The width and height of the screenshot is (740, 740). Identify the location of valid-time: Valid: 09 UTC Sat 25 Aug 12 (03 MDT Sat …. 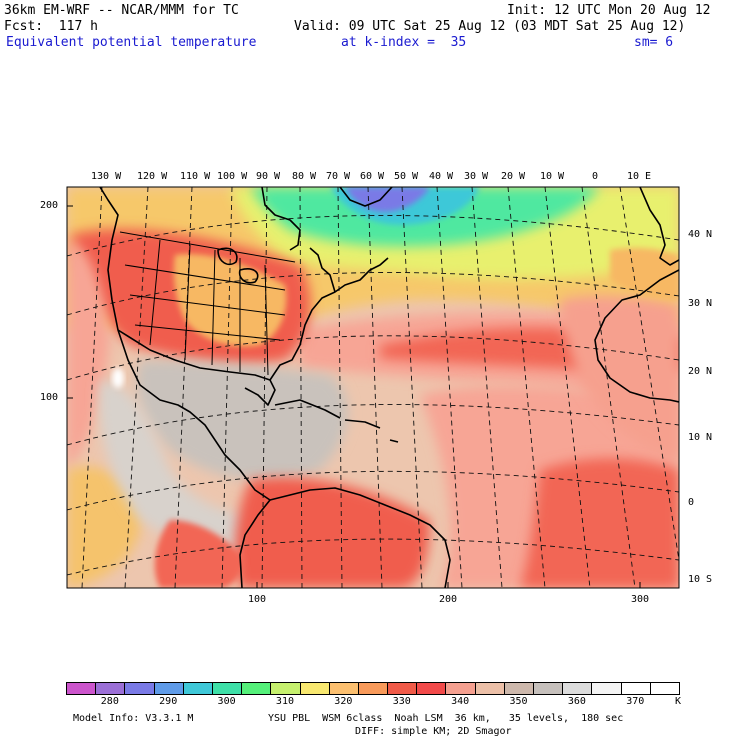
(490, 26).